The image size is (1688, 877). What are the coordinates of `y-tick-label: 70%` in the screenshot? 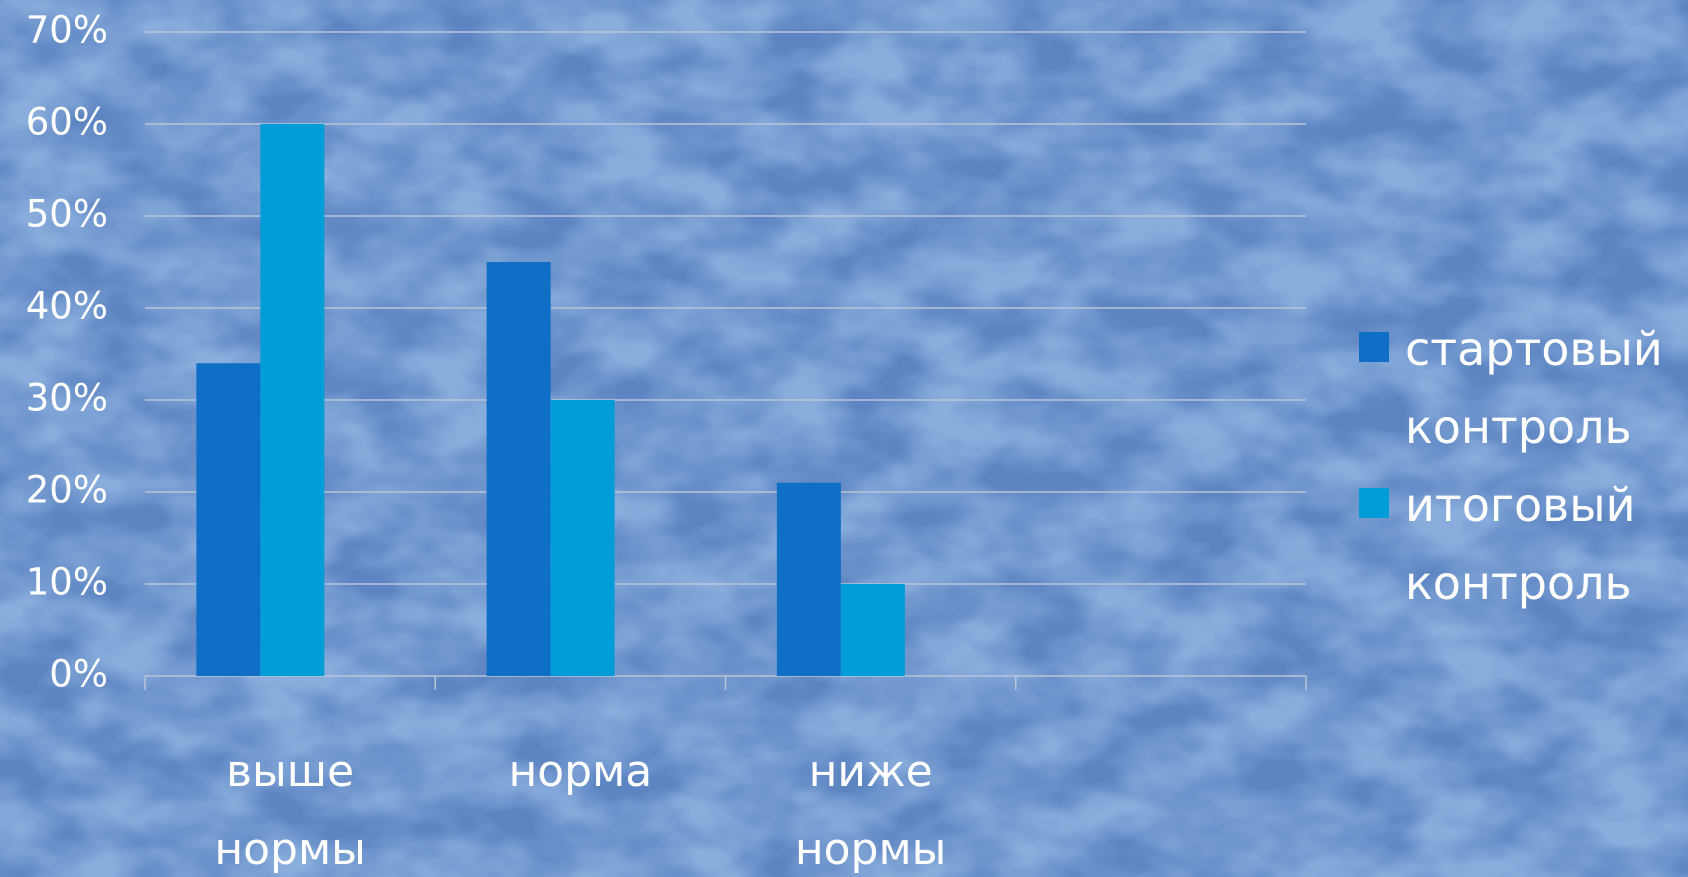 It's located at (67, 30).